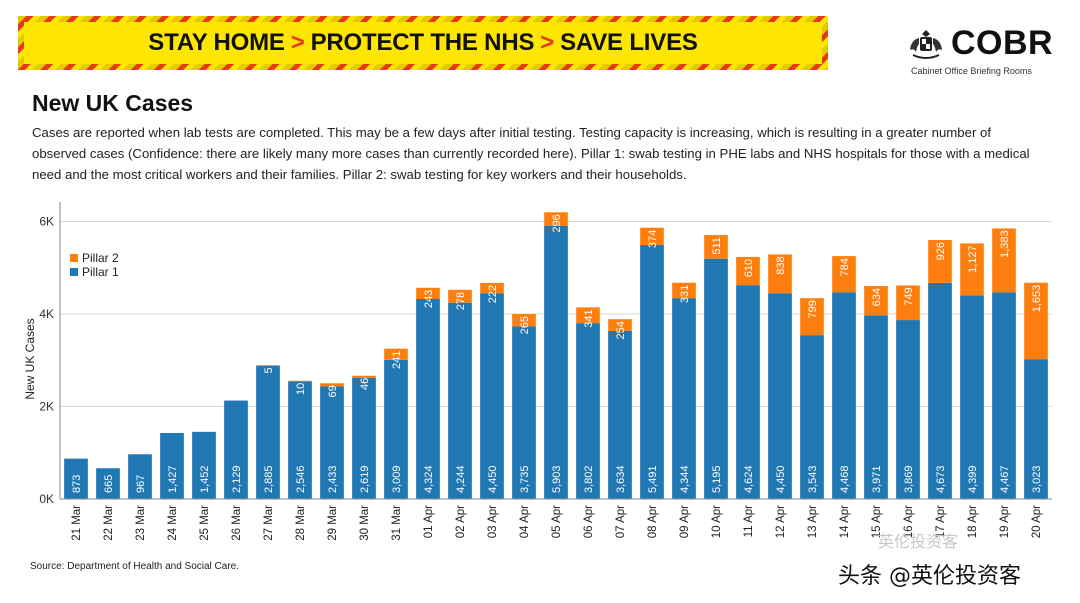 The height and width of the screenshot is (603, 1080). Describe the element at coordinates (269, 370) in the screenshot. I see `data-label-pillar-2: 5` at that location.